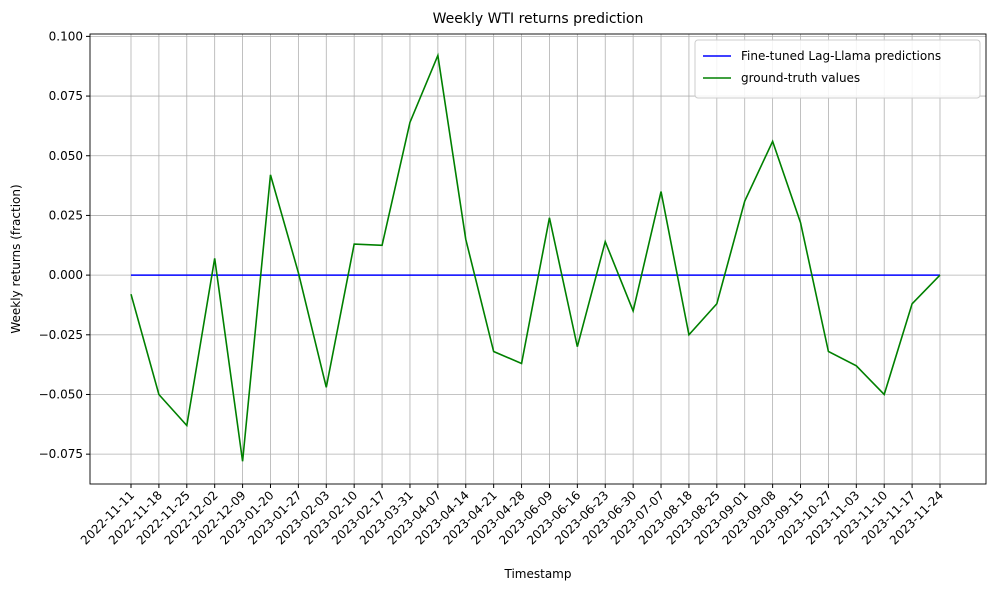 The height and width of the screenshot is (590, 989). I want to click on y-axis-label: Weekly returns (fraction), so click(16, 258).